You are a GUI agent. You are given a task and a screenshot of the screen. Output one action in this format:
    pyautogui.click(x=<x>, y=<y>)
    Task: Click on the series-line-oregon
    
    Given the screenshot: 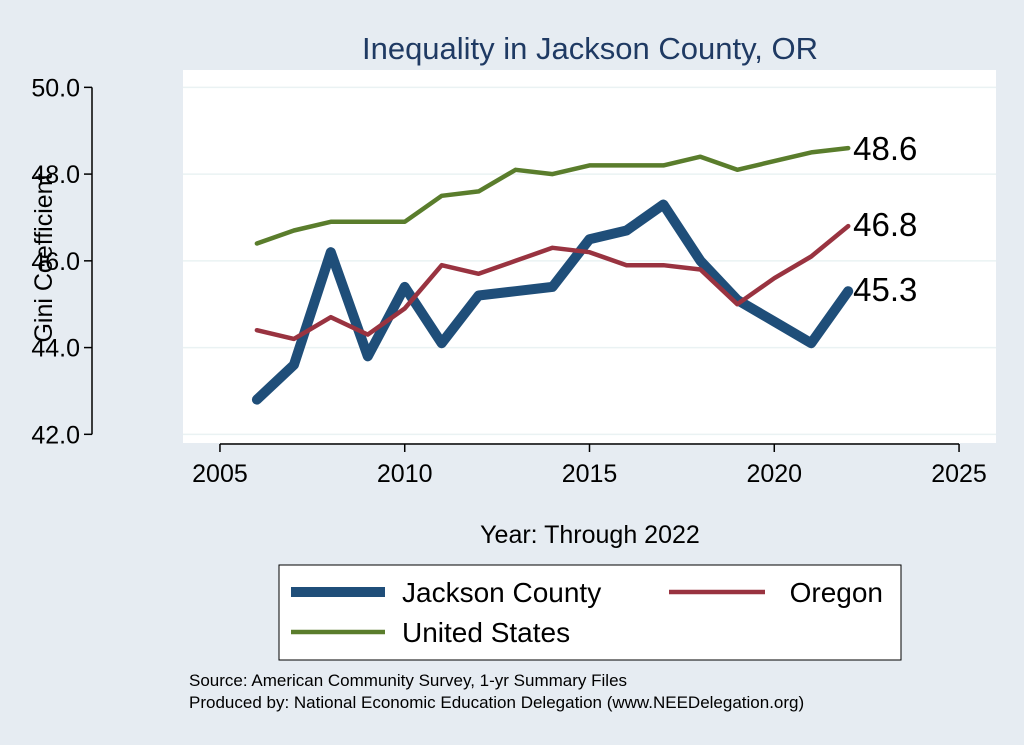 What is the action you would take?
    pyautogui.click(x=552, y=282)
    